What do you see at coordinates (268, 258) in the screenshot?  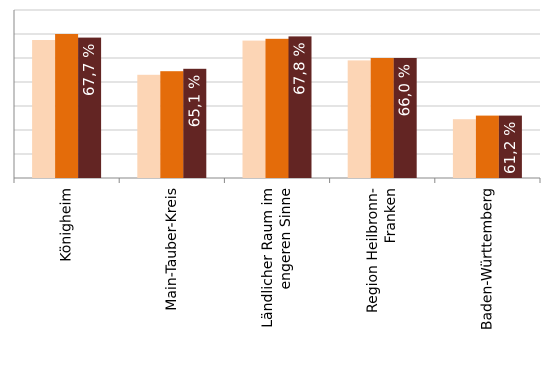 I see `x-tick-label: Ländlicher Raum im` at bounding box center [268, 258].